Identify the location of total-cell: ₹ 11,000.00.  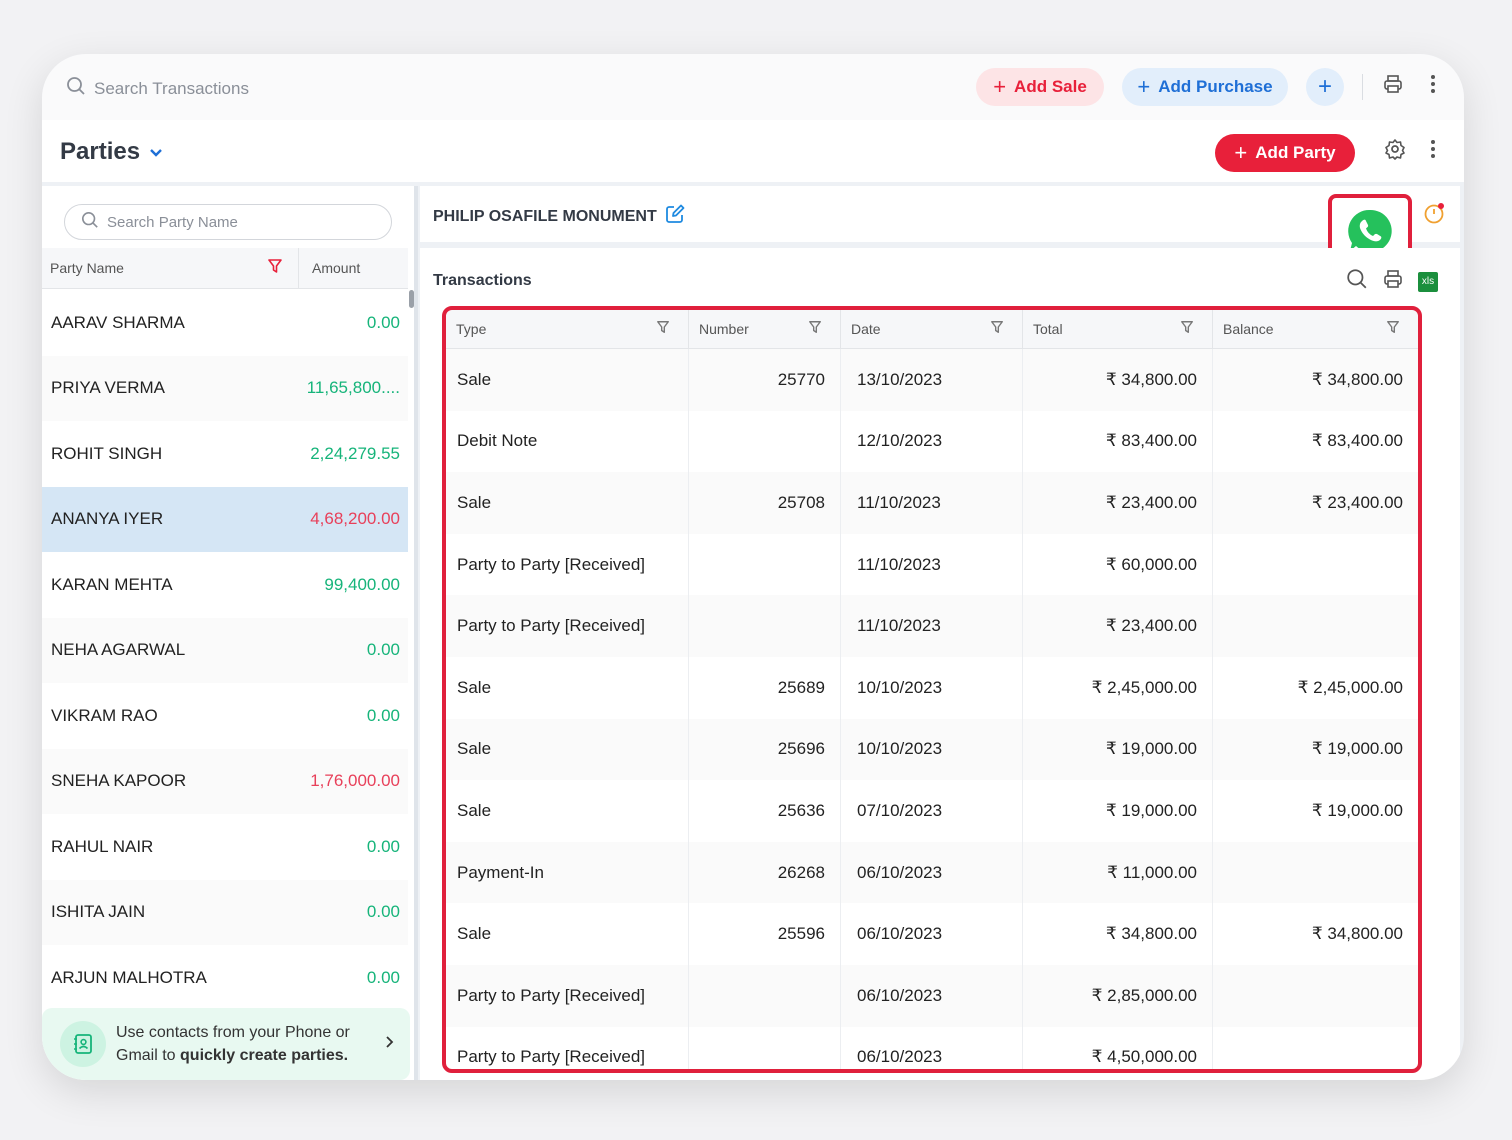
(1118, 872).